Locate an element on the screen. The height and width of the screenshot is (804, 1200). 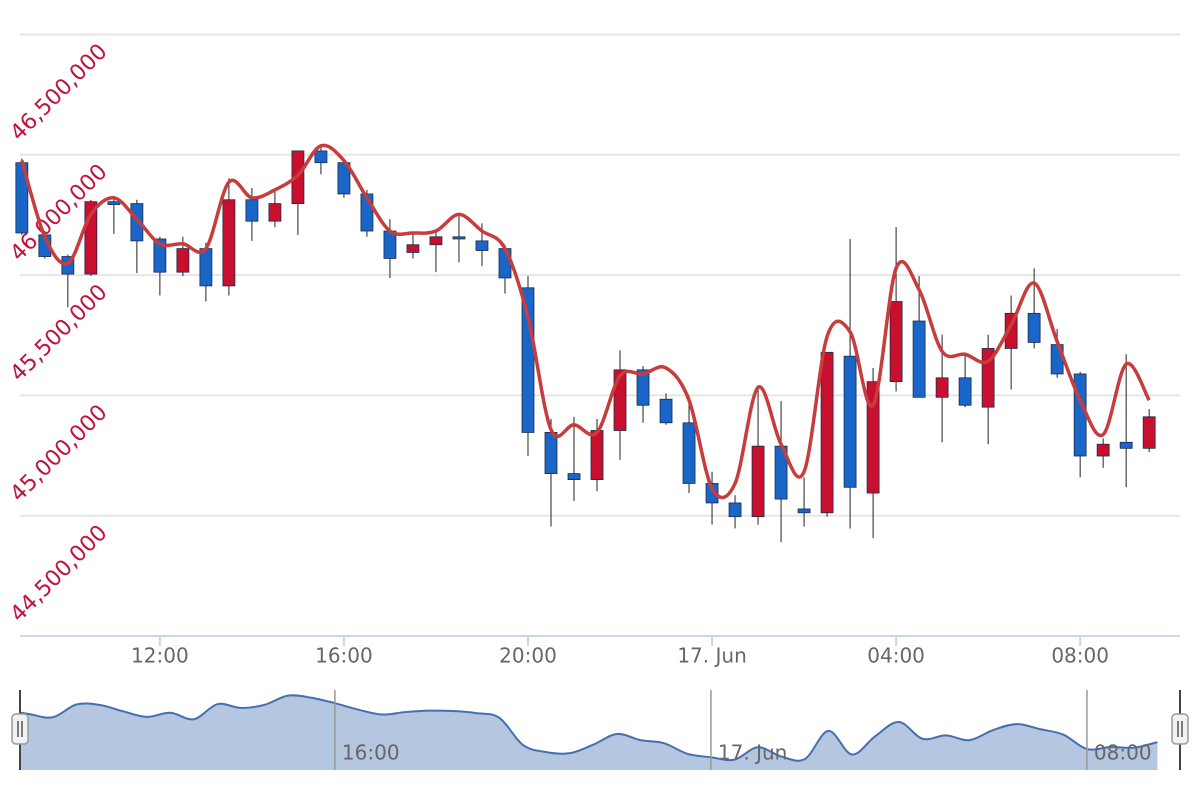
x-tick-label: 12:00 is located at coordinates (160, 656).